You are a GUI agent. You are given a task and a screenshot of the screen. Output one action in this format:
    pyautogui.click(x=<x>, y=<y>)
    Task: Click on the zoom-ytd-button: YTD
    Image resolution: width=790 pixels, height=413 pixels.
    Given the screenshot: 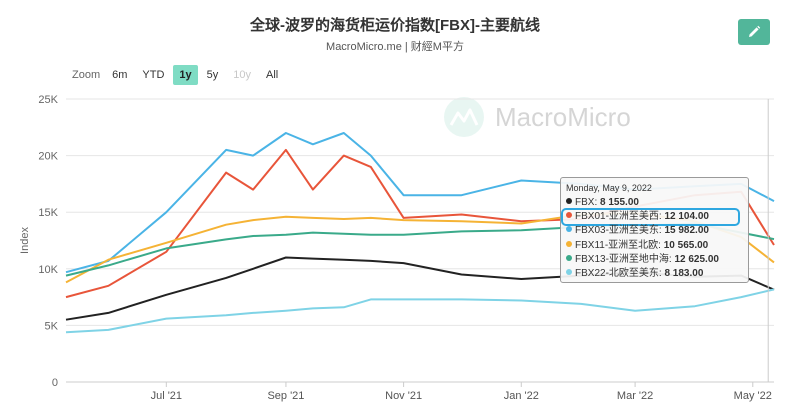 What is the action you would take?
    pyautogui.click(x=153, y=75)
    